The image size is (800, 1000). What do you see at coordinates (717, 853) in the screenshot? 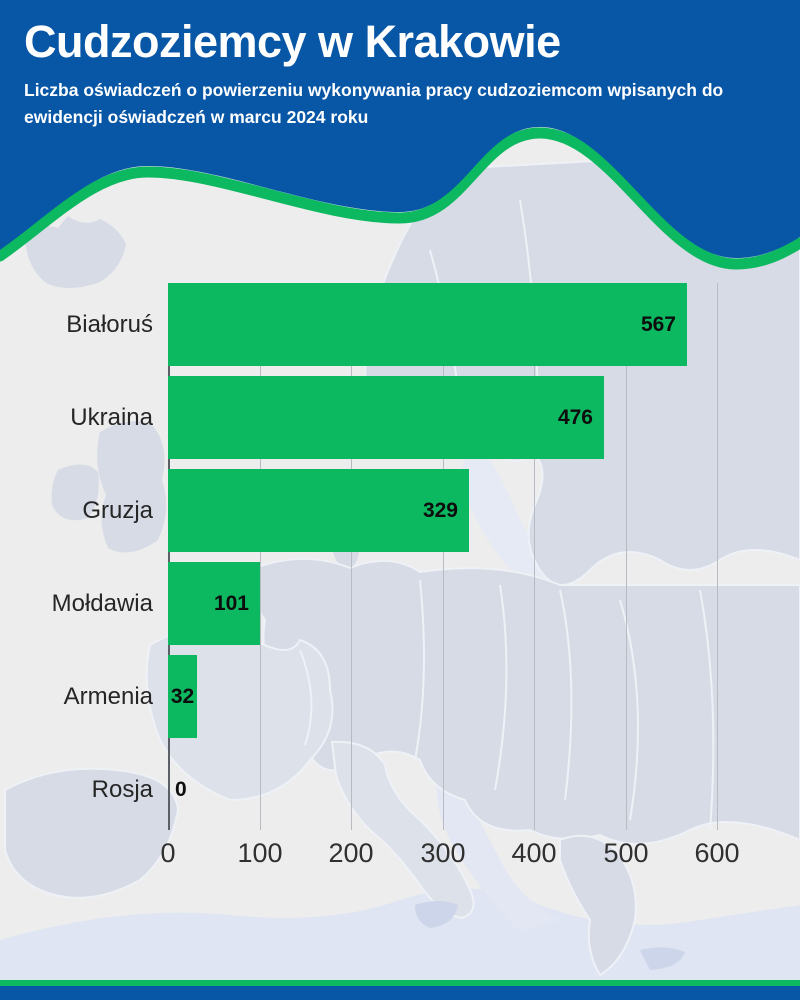
I see `tick-label: 600` at bounding box center [717, 853].